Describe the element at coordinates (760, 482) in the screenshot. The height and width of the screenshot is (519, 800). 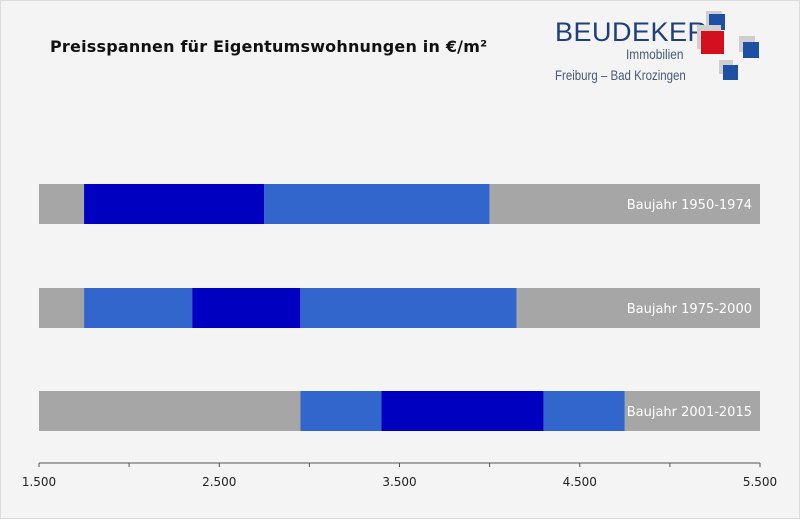
I see `x-tick-label: 5.500` at that location.